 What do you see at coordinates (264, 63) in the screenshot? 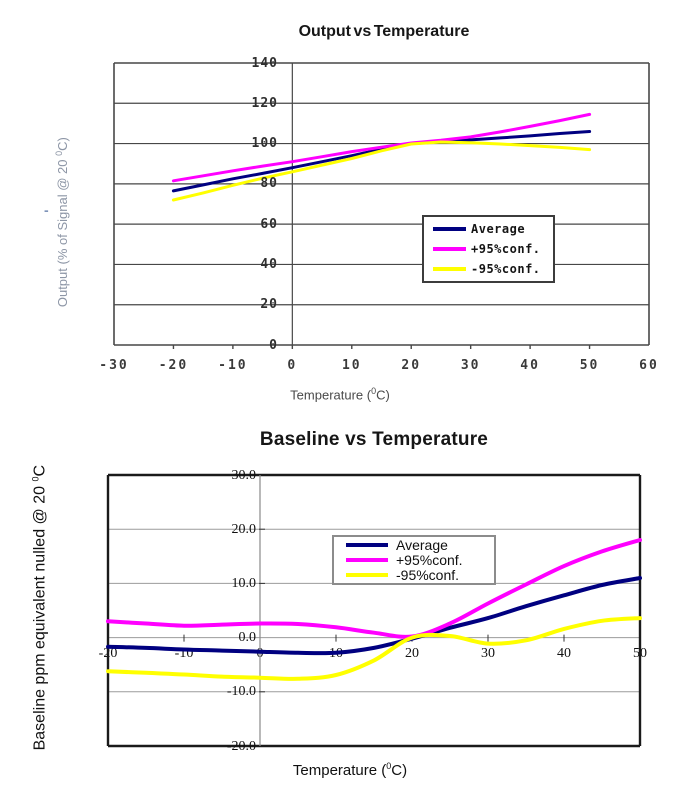
I see `chart1-y-tick-label: 140` at bounding box center [264, 63].